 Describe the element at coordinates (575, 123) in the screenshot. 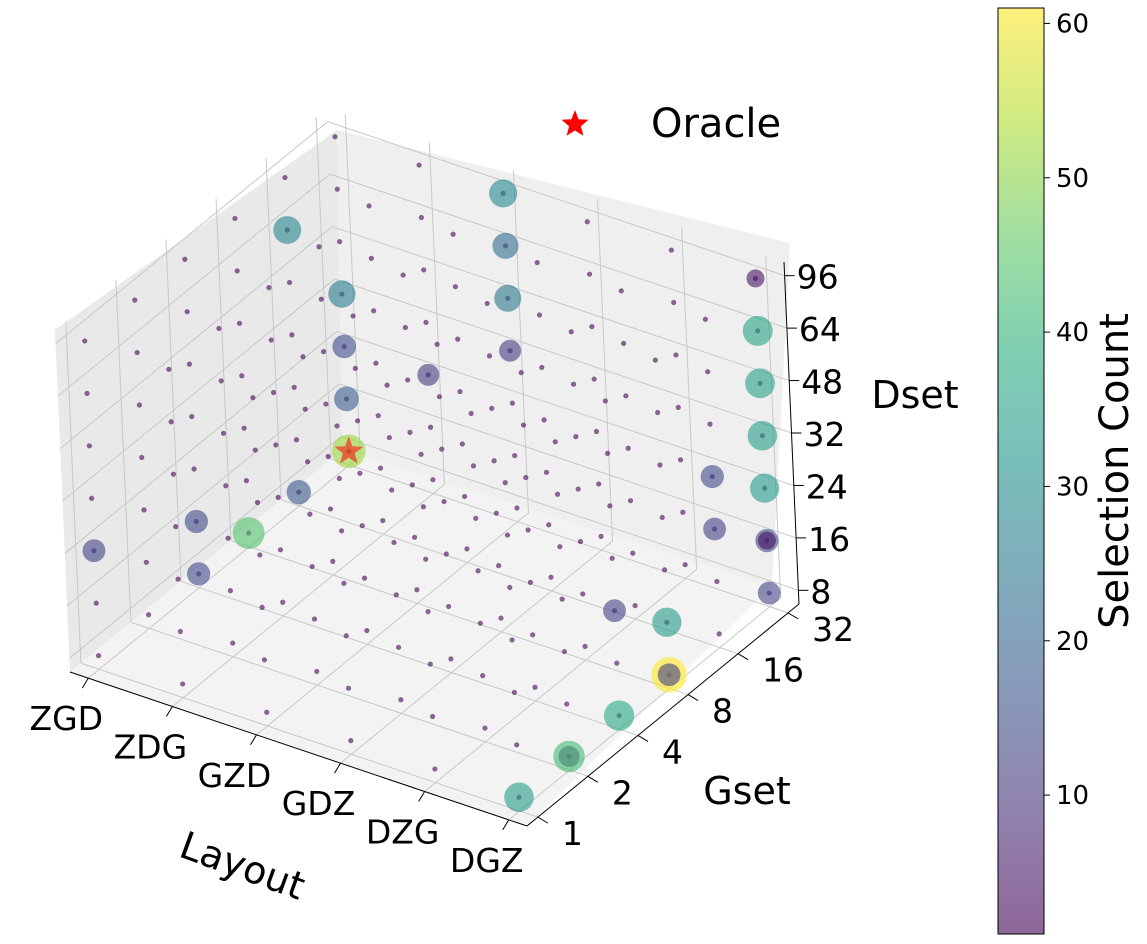

I see `legend-star-icon` at that location.